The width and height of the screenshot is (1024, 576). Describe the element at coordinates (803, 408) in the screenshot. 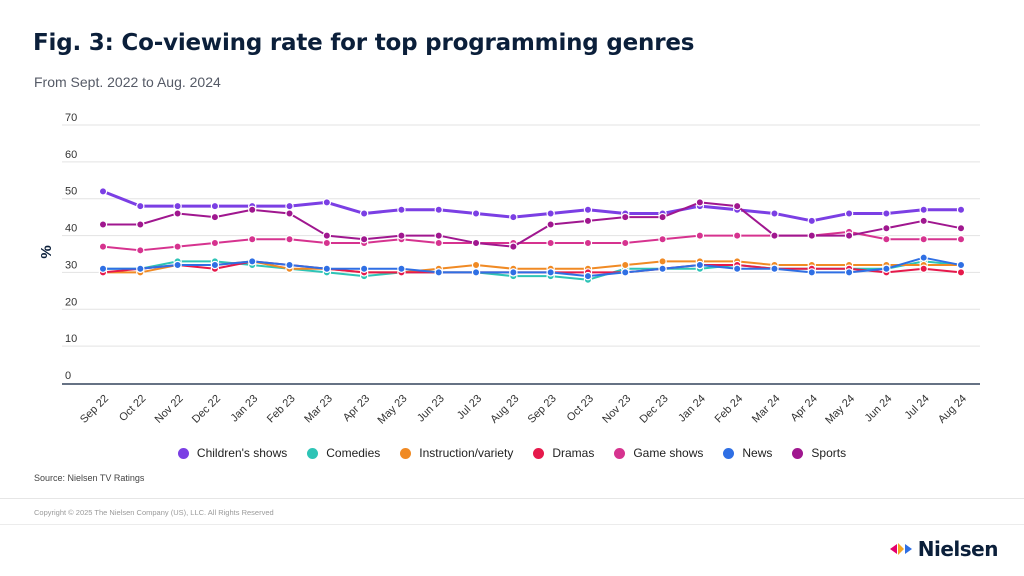

I see `x-tick-label: Apr 24` at that location.